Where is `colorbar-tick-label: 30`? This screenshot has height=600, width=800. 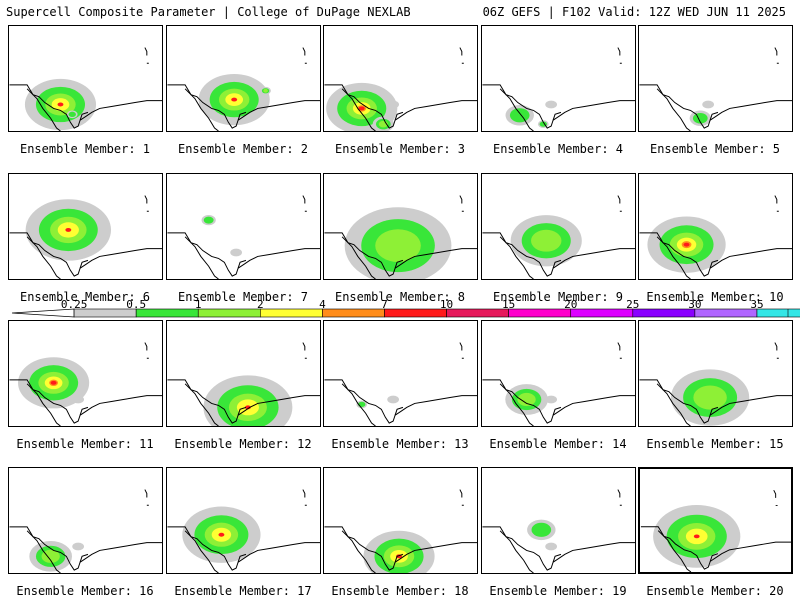
colorbar-tick-label: 30 is located at coordinates (695, 304).